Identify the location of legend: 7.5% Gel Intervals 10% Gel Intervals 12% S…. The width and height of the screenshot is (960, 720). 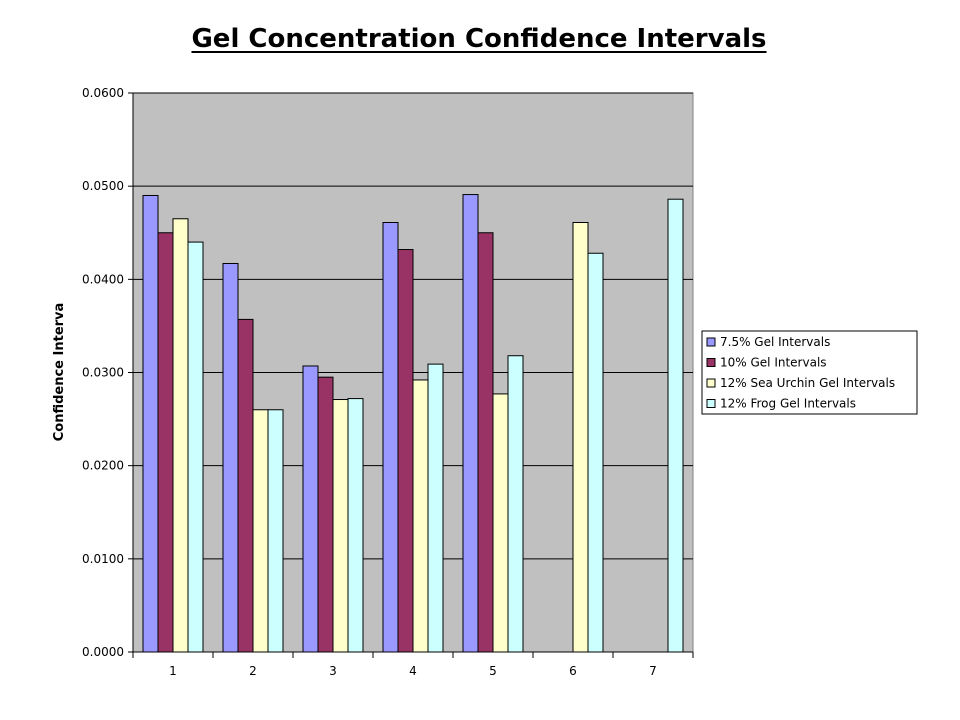
(809, 372).